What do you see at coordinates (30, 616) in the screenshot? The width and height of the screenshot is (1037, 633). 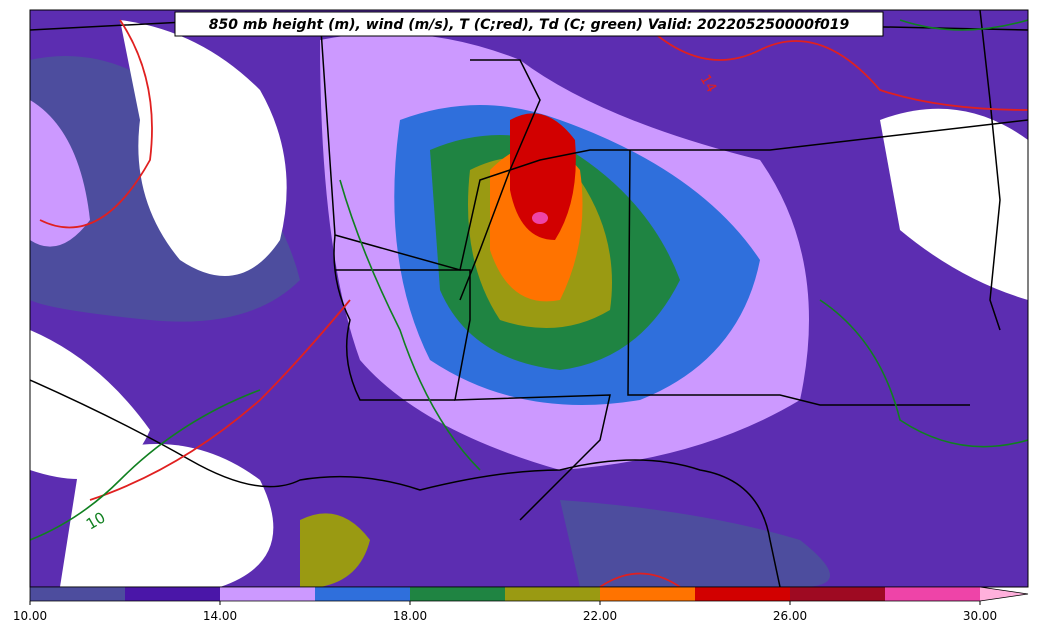 I see `colorbar-tick-label: 10.00` at bounding box center [30, 616].